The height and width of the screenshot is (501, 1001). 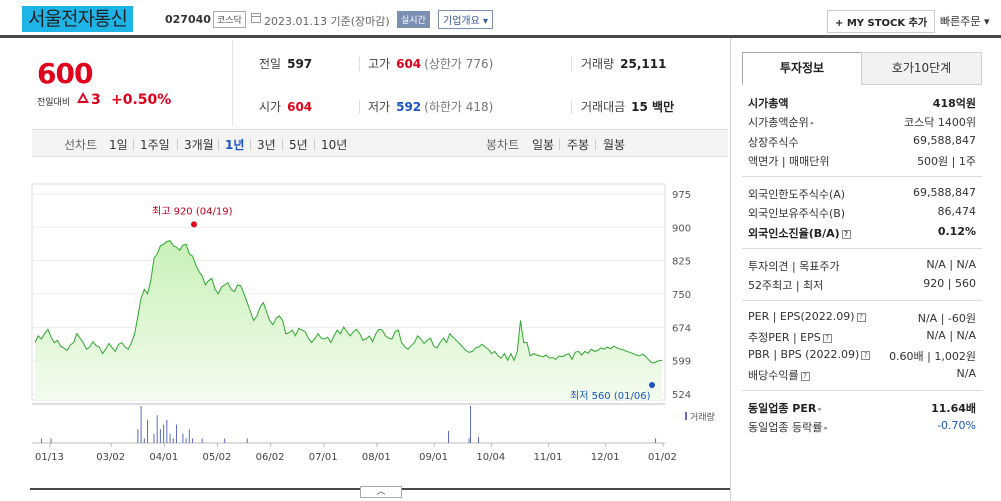 What do you see at coordinates (862, 103) in the screenshot?
I see `row-market-cap: 시가총액 418억원` at bounding box center [862, 103].